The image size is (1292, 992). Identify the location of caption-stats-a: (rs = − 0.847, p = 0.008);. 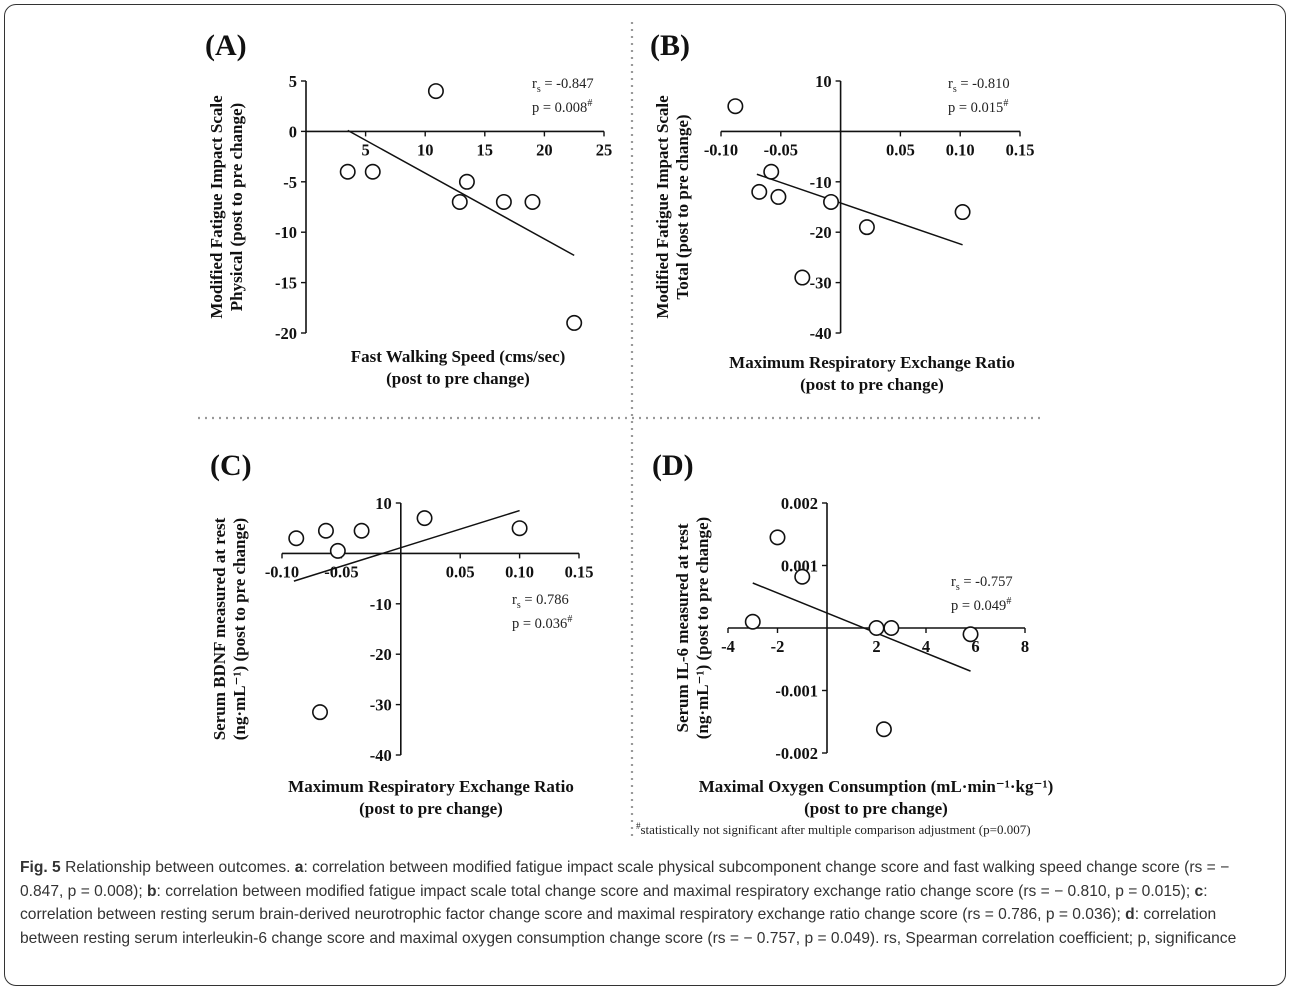
(625, 879).